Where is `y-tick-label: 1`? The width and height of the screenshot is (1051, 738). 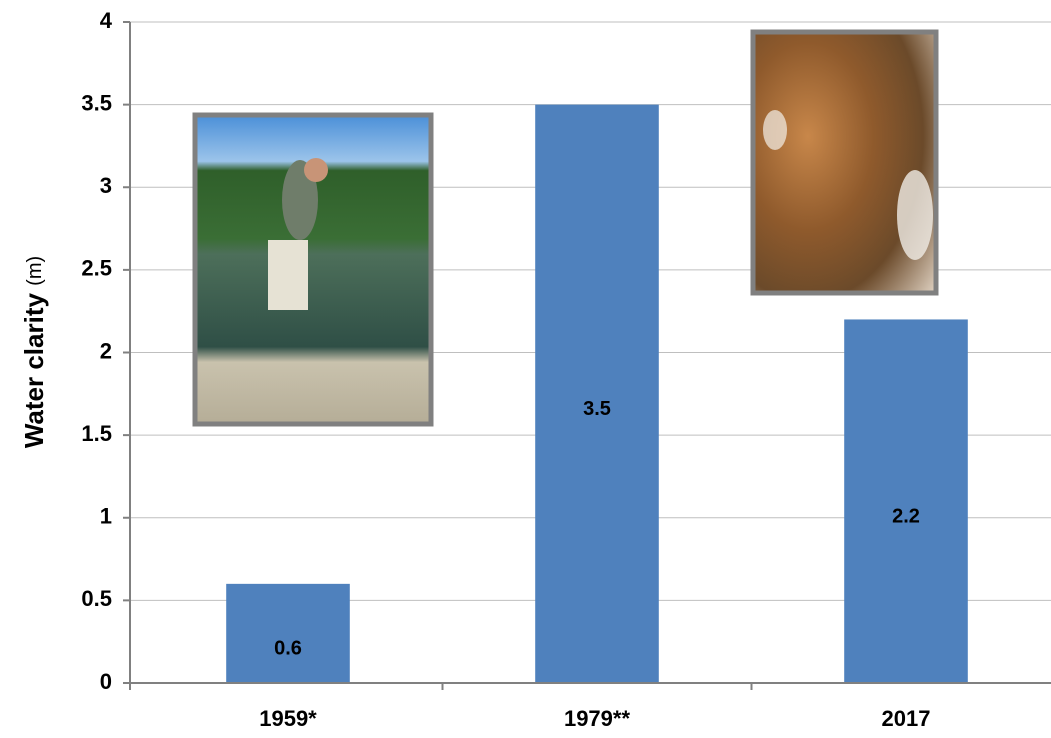
y-tick-label: 1 is located at coordinates (106, 516).